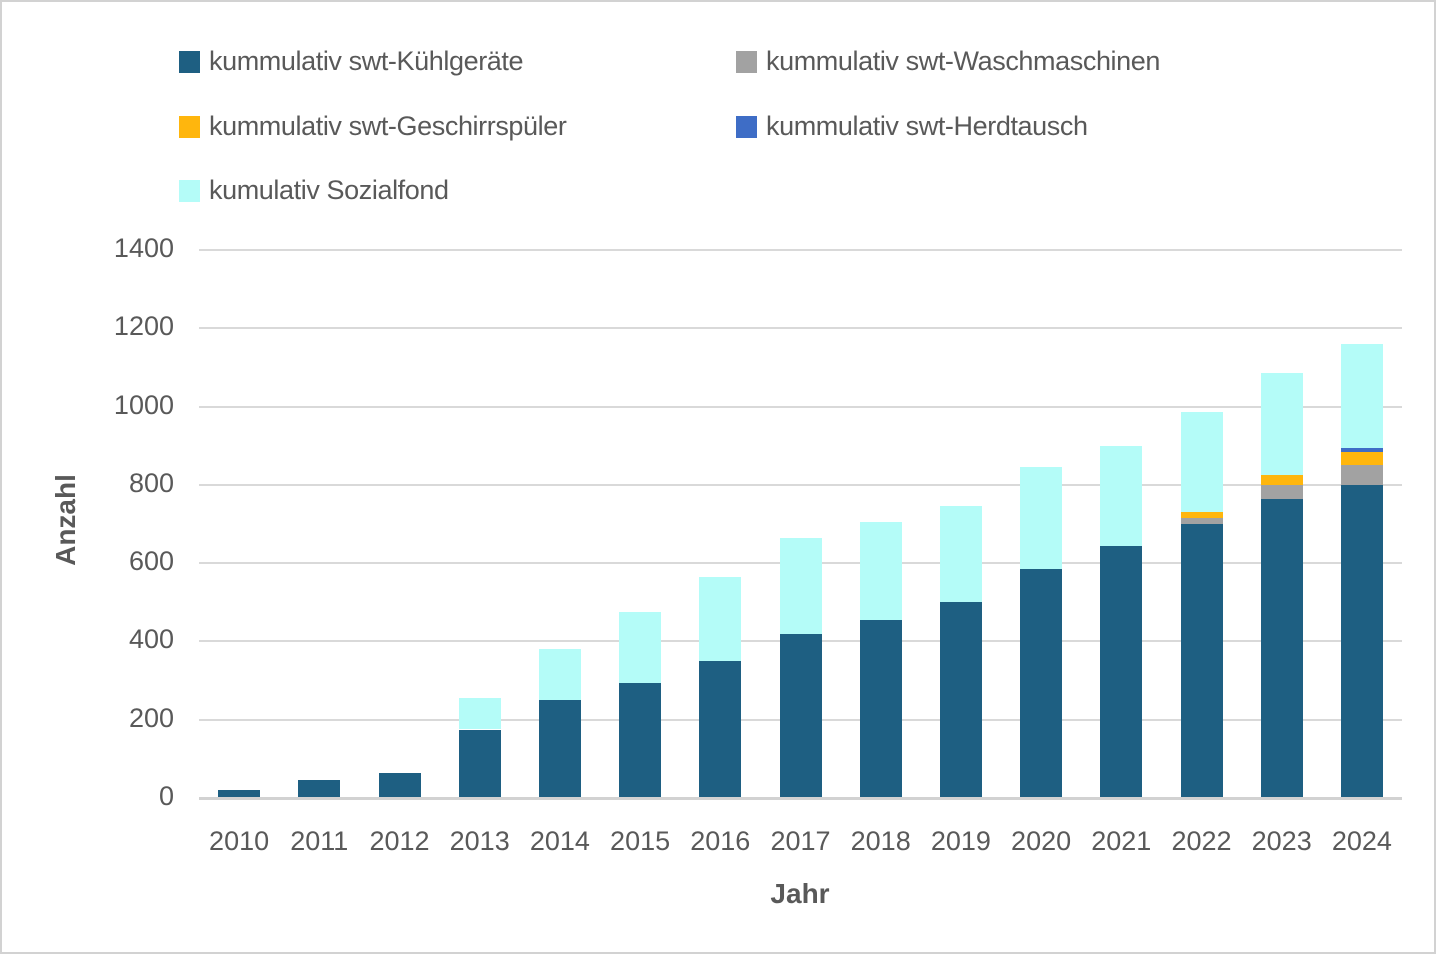 This screenshot has height=958, width=1440. I want to click on x-tick-label-2024: 2024, so click(1361, 841).